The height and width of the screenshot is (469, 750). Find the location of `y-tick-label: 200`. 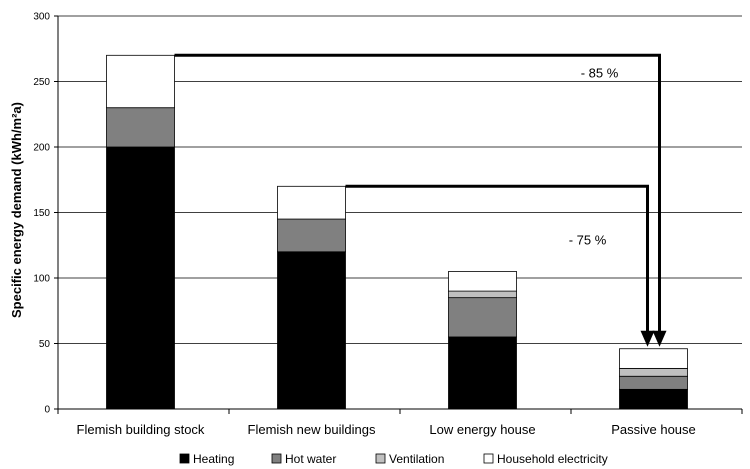

y-tick-label: 200 is located at coordinates (41, 148).